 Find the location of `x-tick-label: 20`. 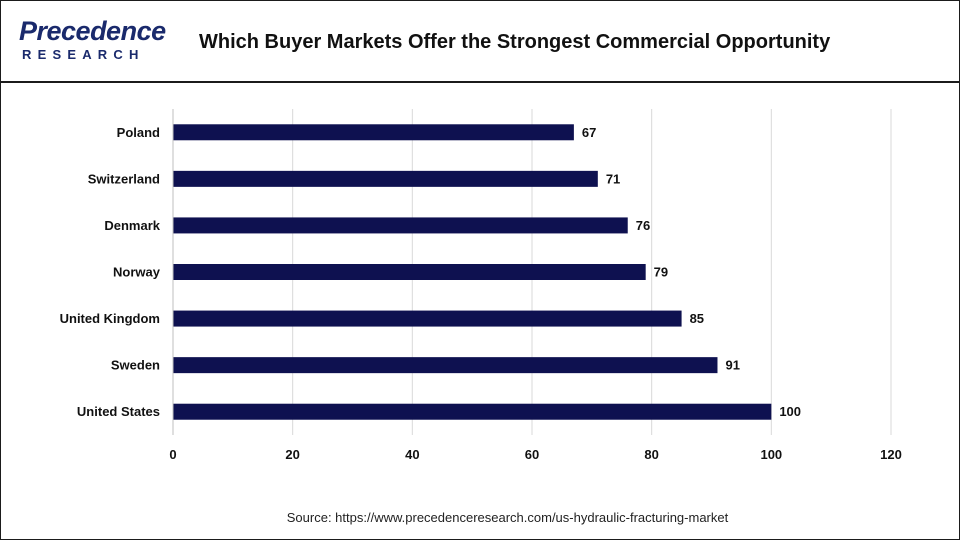

x-tick-label: 20 is located at coordinates (292, 454).